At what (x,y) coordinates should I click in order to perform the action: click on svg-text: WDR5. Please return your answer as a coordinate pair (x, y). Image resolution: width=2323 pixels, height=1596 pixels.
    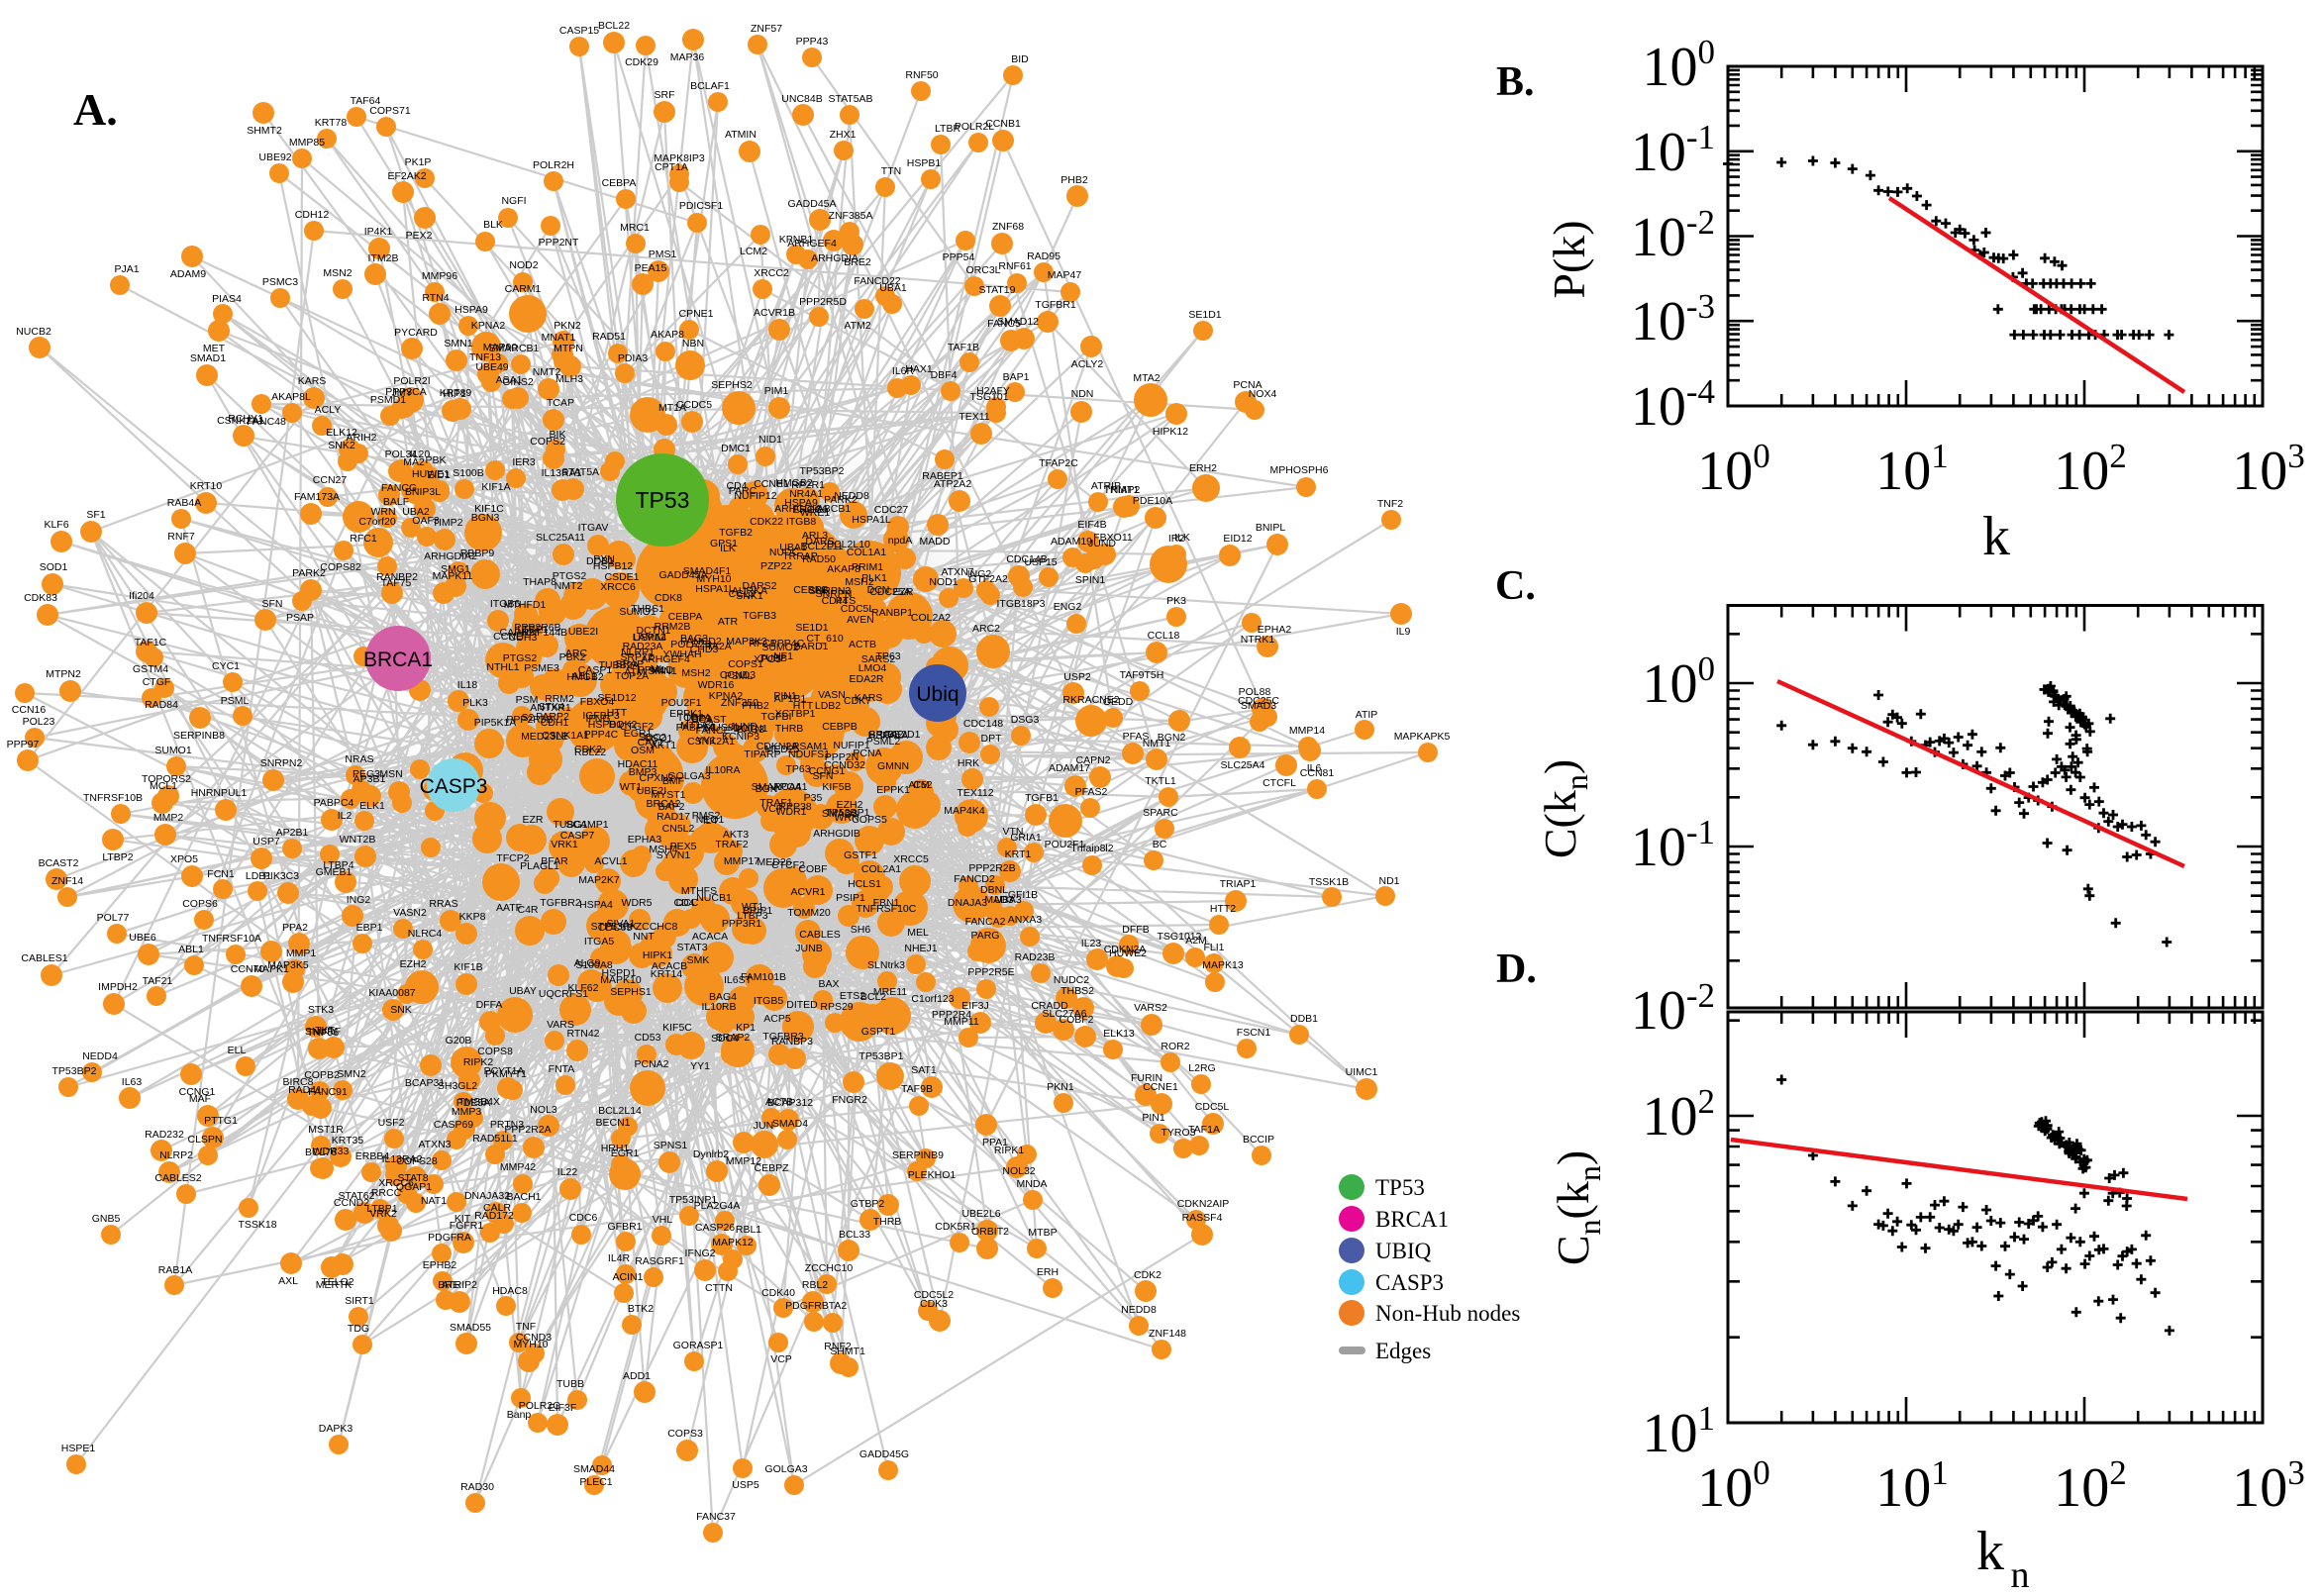
    Looking at the image, I should click on (637, 903).